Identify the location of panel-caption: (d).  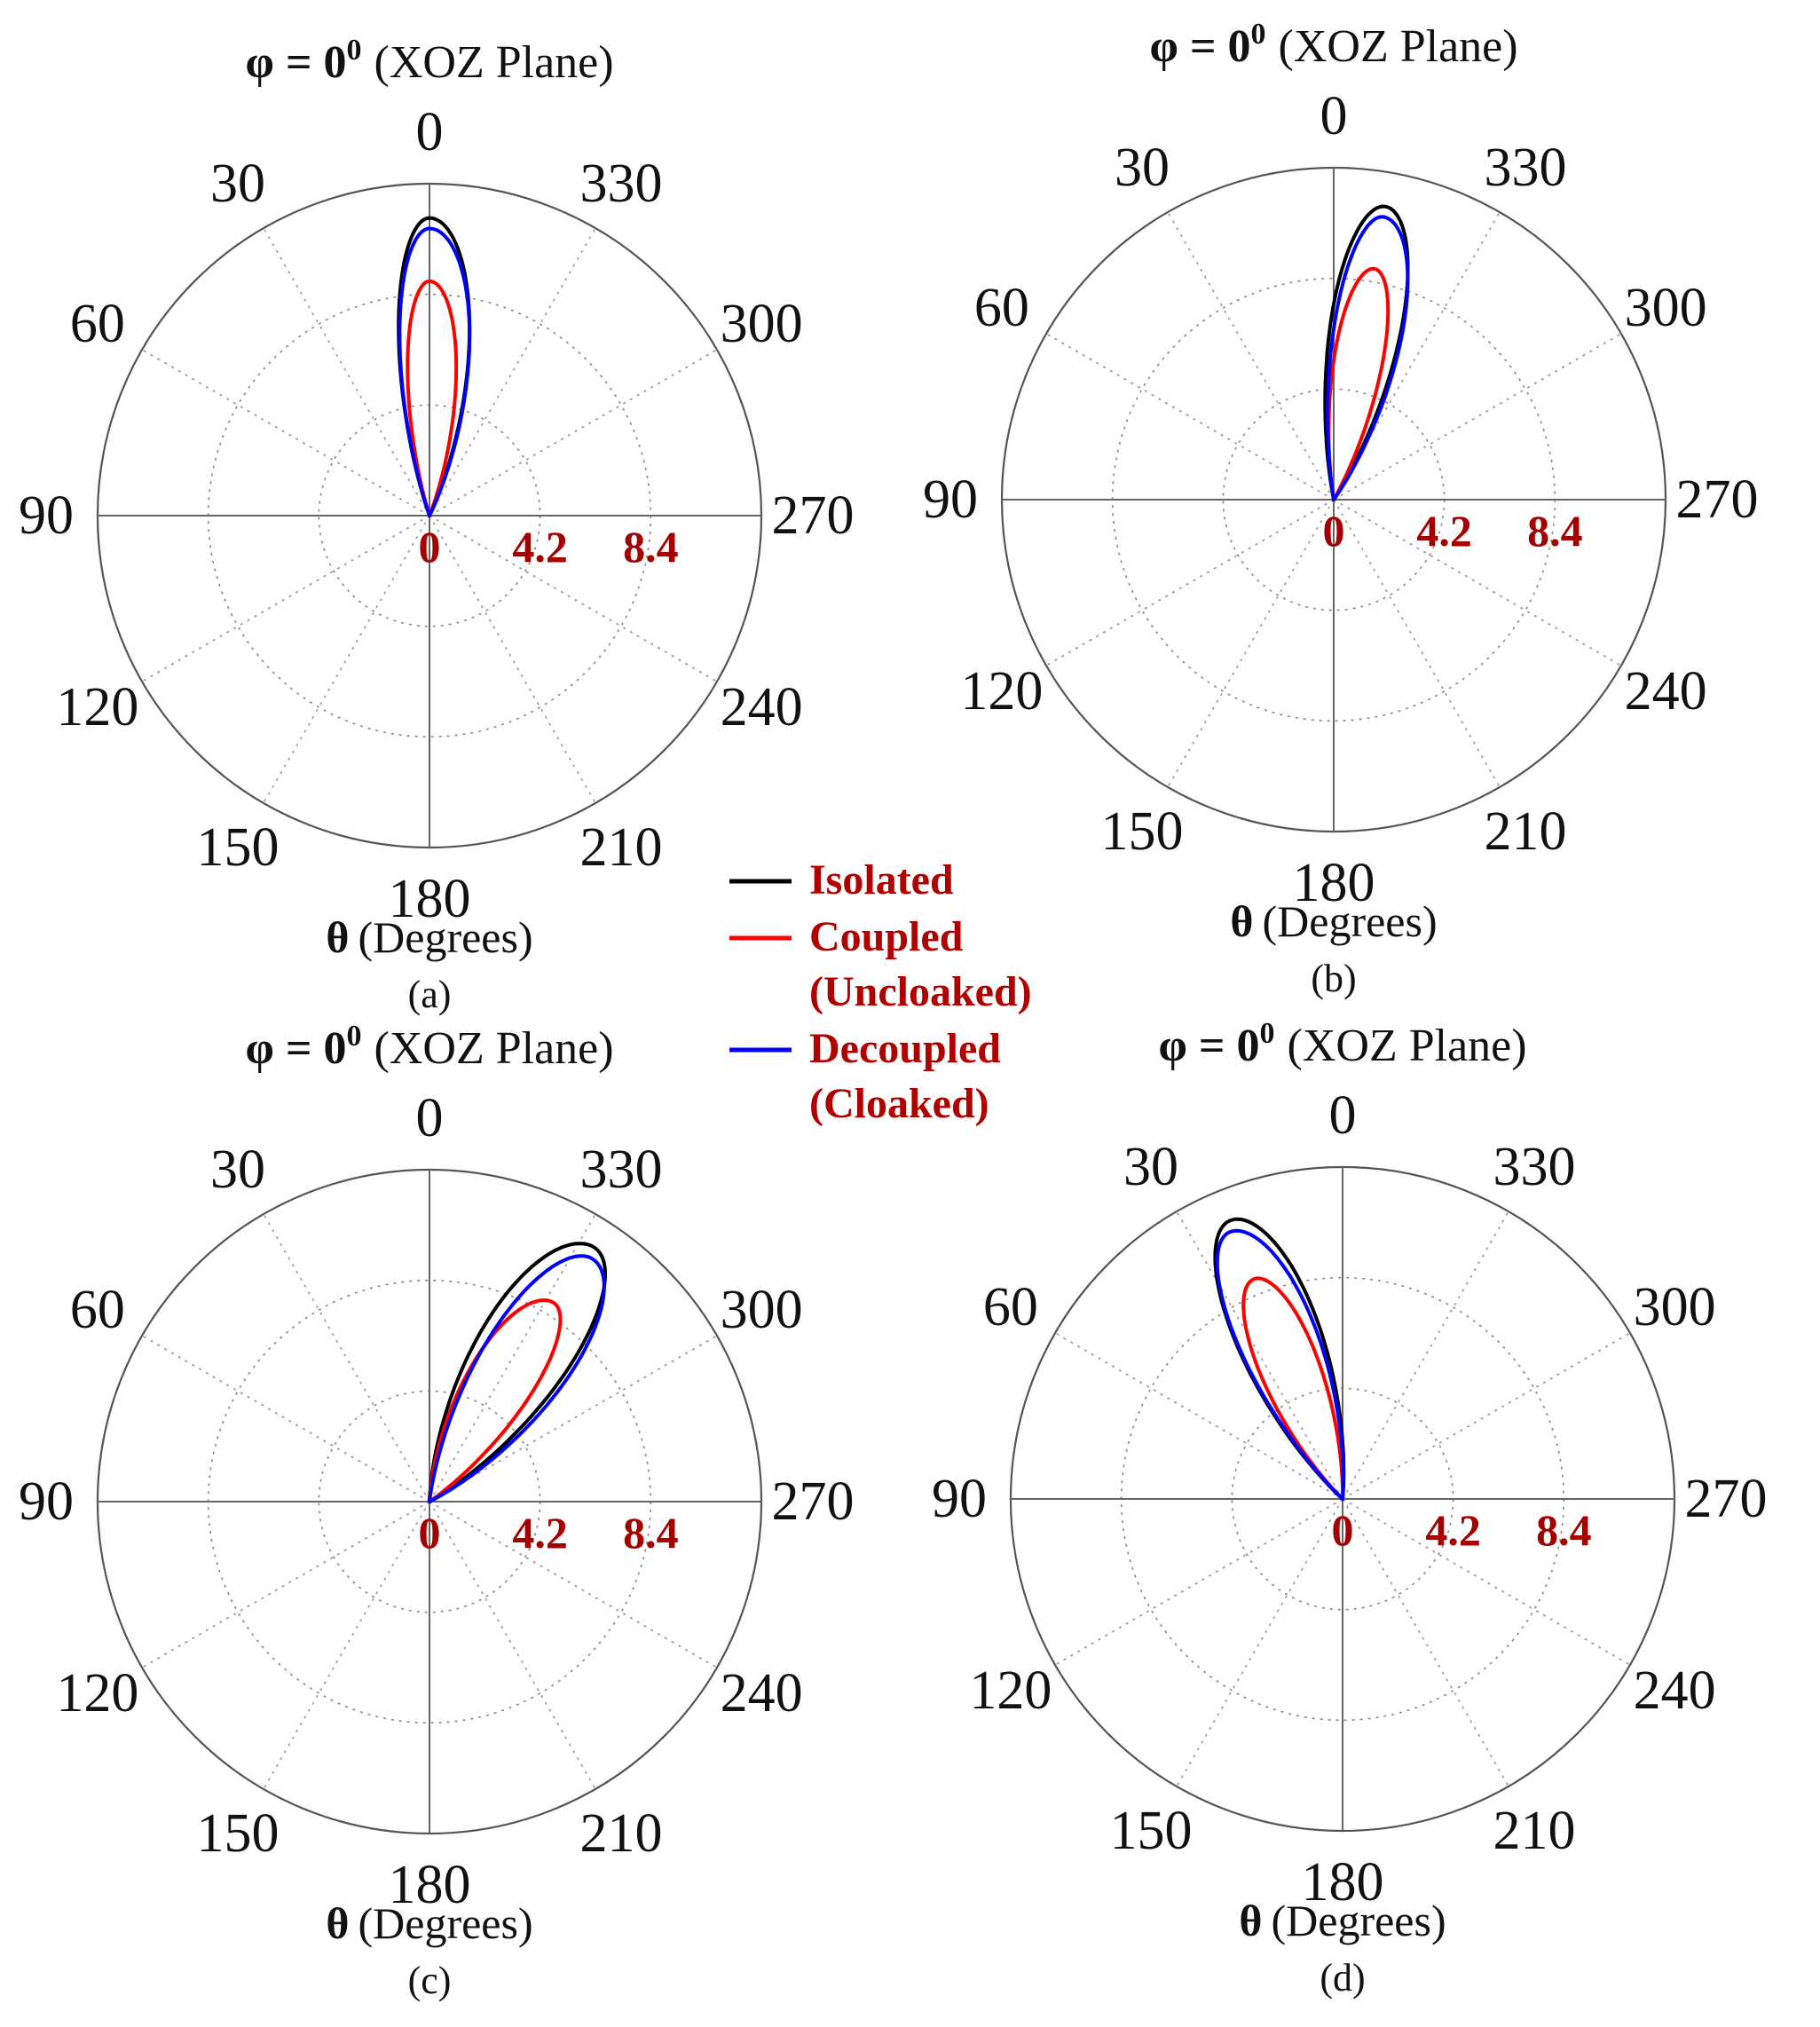
(1342, 1977).